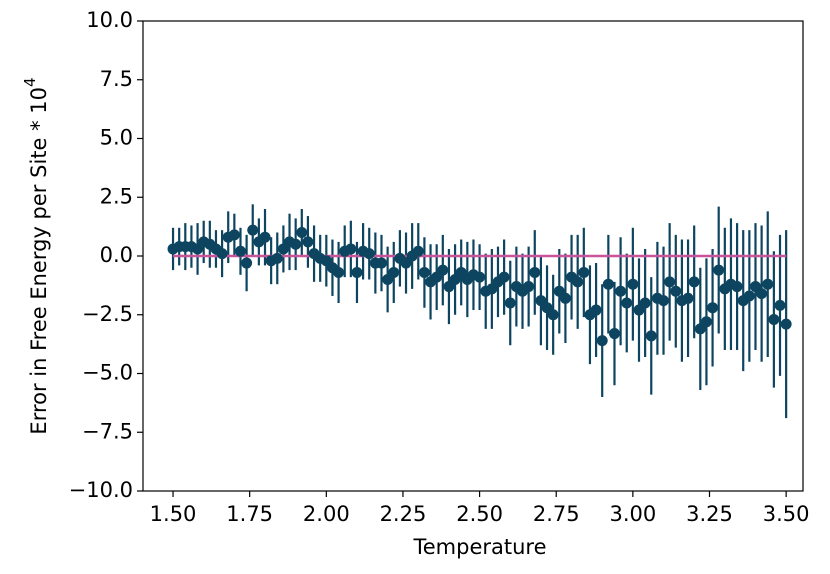  I want to click on x-tick-label: 2.00, so click(326, 514).